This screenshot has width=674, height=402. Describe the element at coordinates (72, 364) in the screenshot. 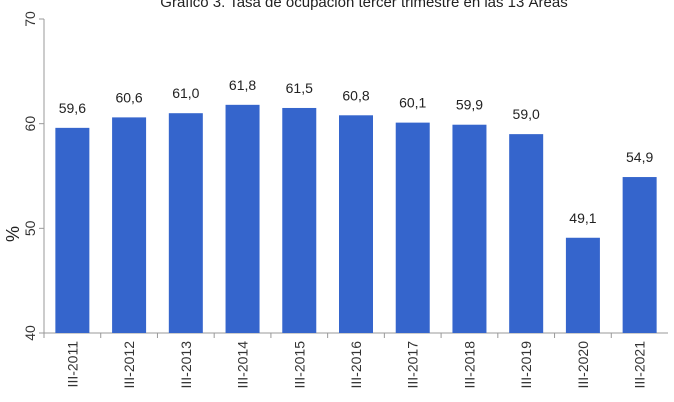

I see `x-tick-label-III-2011: III-2011` at that location.